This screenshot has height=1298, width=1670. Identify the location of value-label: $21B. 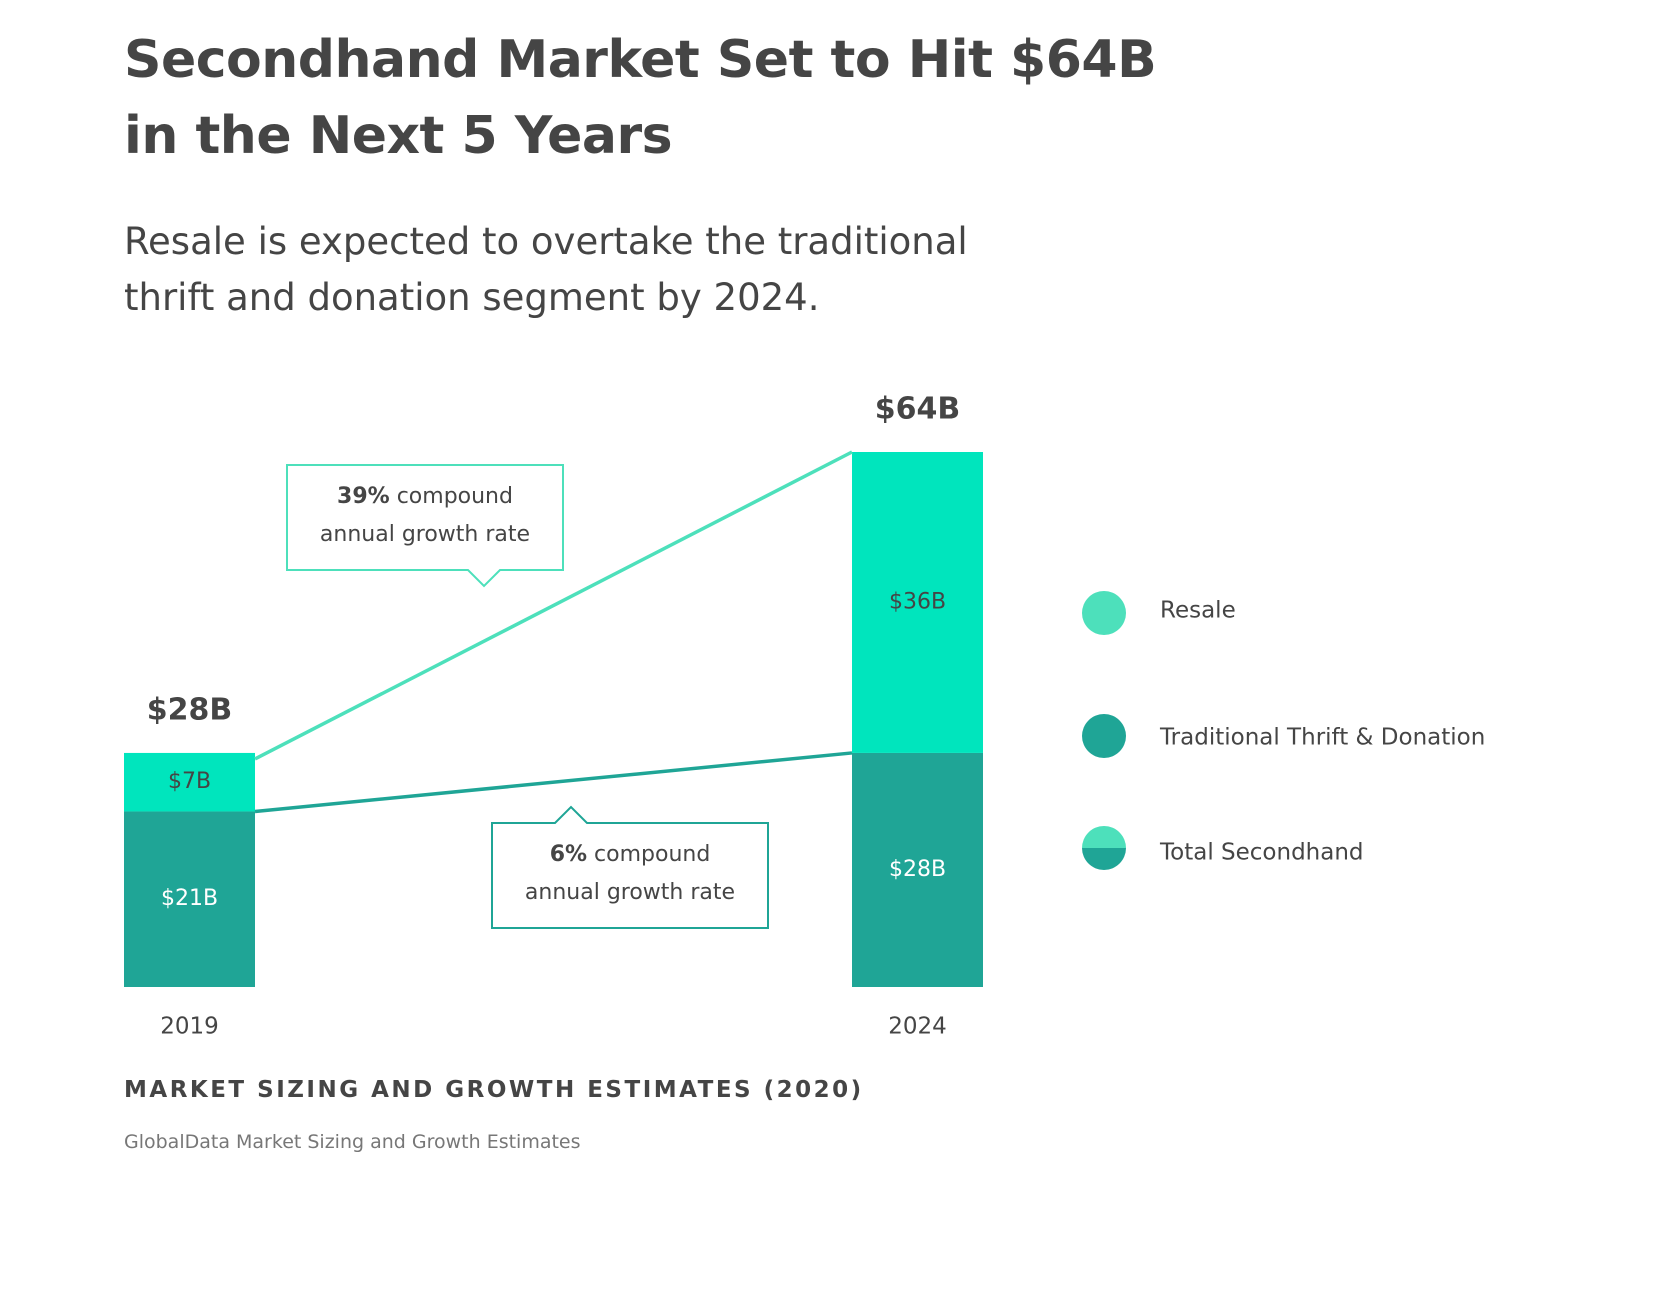
(189, 898).